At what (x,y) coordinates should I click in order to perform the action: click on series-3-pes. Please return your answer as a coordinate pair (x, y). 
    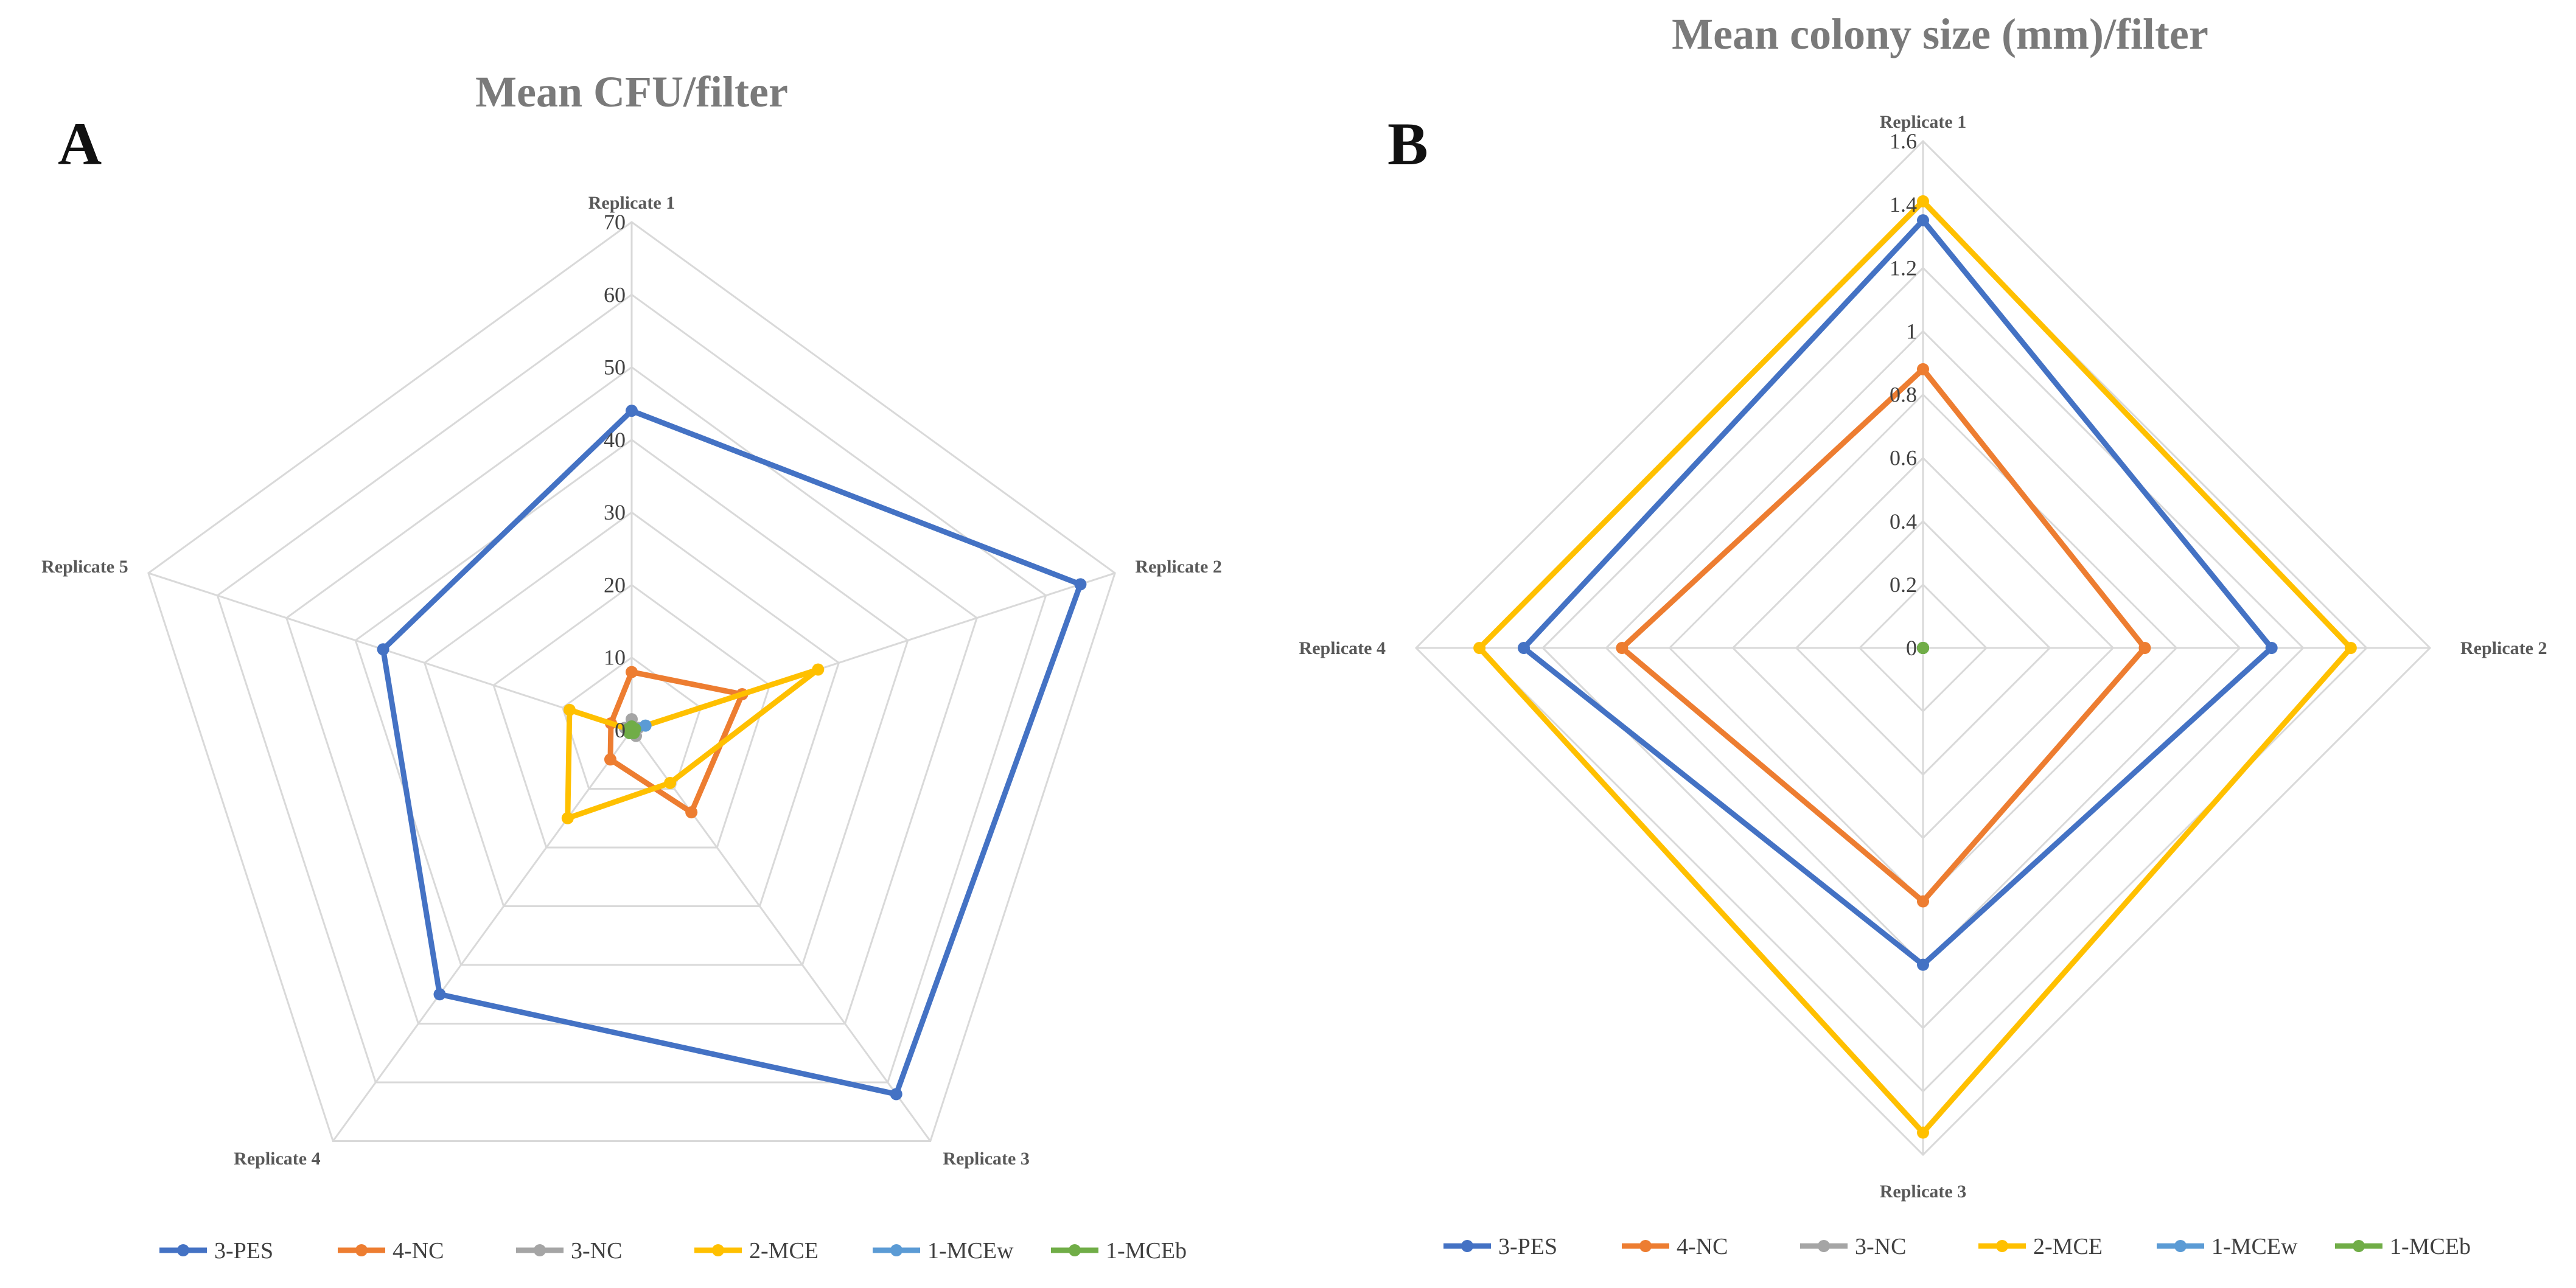
    Looking at the image, I should click on (732, 753).